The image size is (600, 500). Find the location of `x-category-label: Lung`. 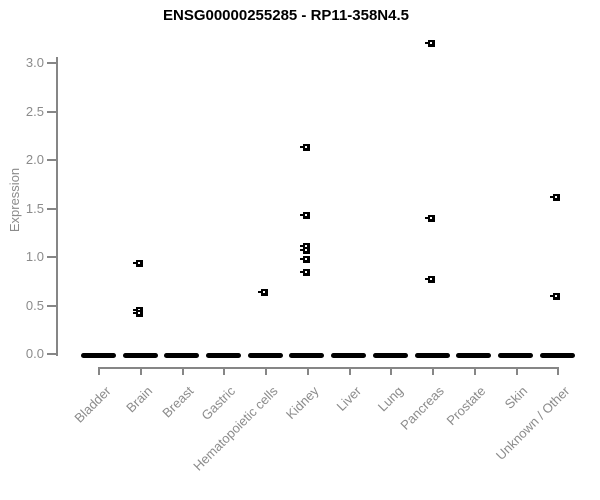

x-category-label: Lung is located at coordinates (390, 399).